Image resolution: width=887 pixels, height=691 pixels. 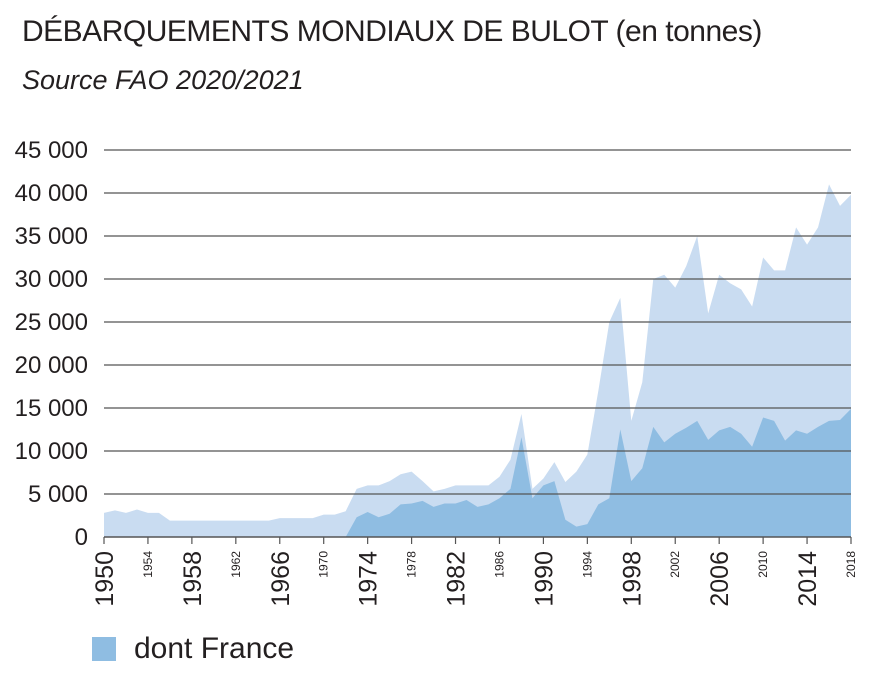 What do you see at coordinates (104, 649) in the screenshot?
I see `legend-swatch-france` at bounding box center [104, 649].